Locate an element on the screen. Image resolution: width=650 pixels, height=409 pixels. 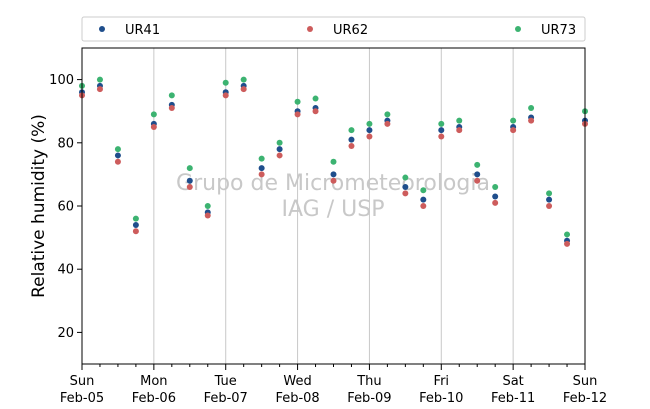
y-tick-label: 100 is located at coordinates (61, 80).